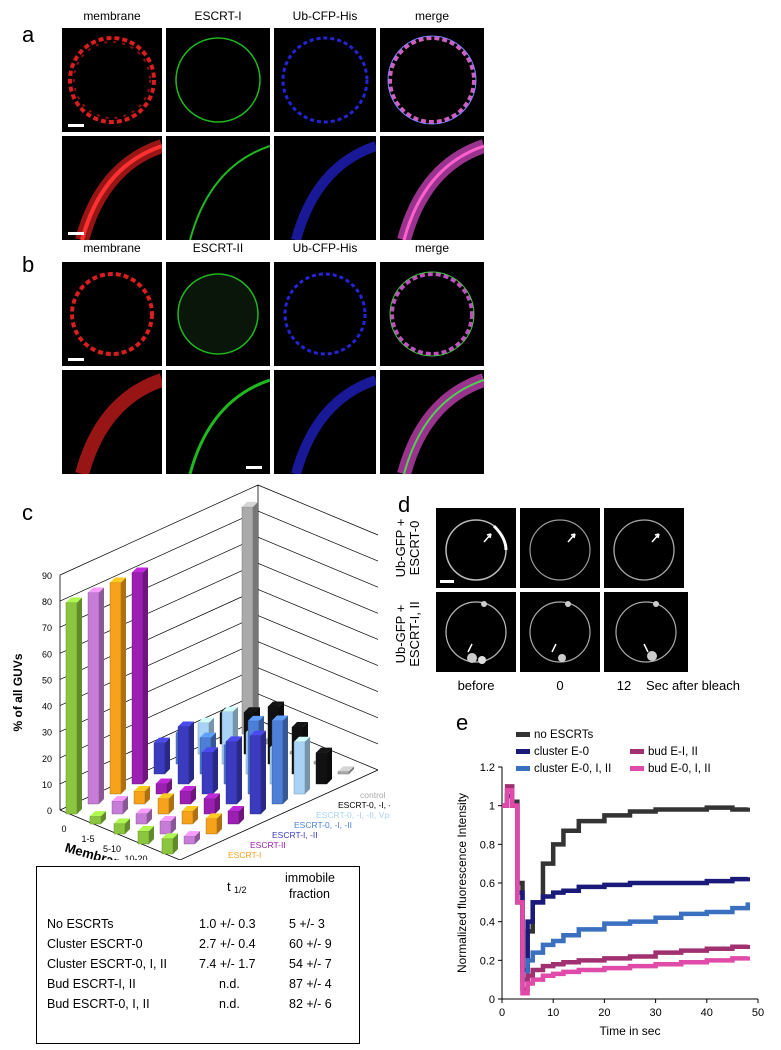 The width and height of the screenshot is (781, 1050). I want to click on table-row-immobile: 60 +/- 9, so click(310, 944).